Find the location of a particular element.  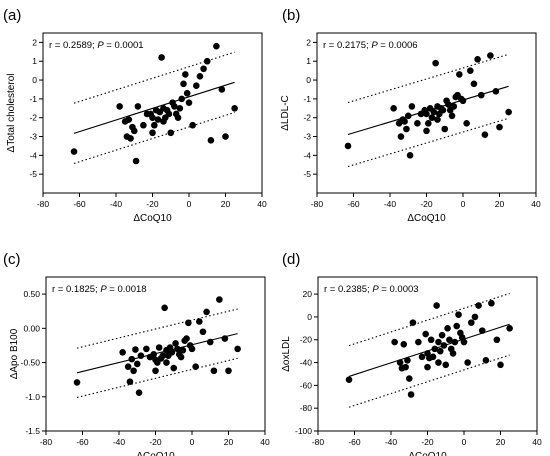

panel-letter: (d) is located at coordinates (291, 259).